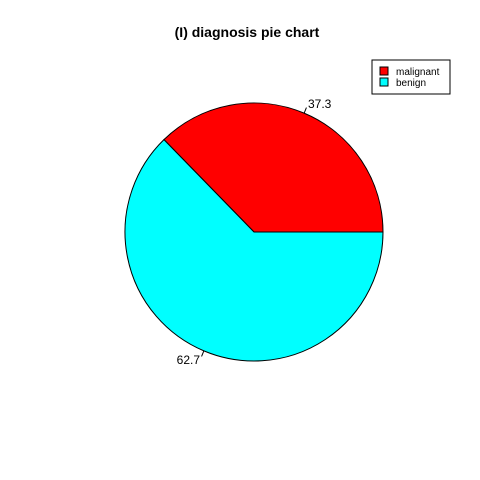 This screenshot has height=480, width=480. I want to click on leader-line-malignant, so click(305, 110).